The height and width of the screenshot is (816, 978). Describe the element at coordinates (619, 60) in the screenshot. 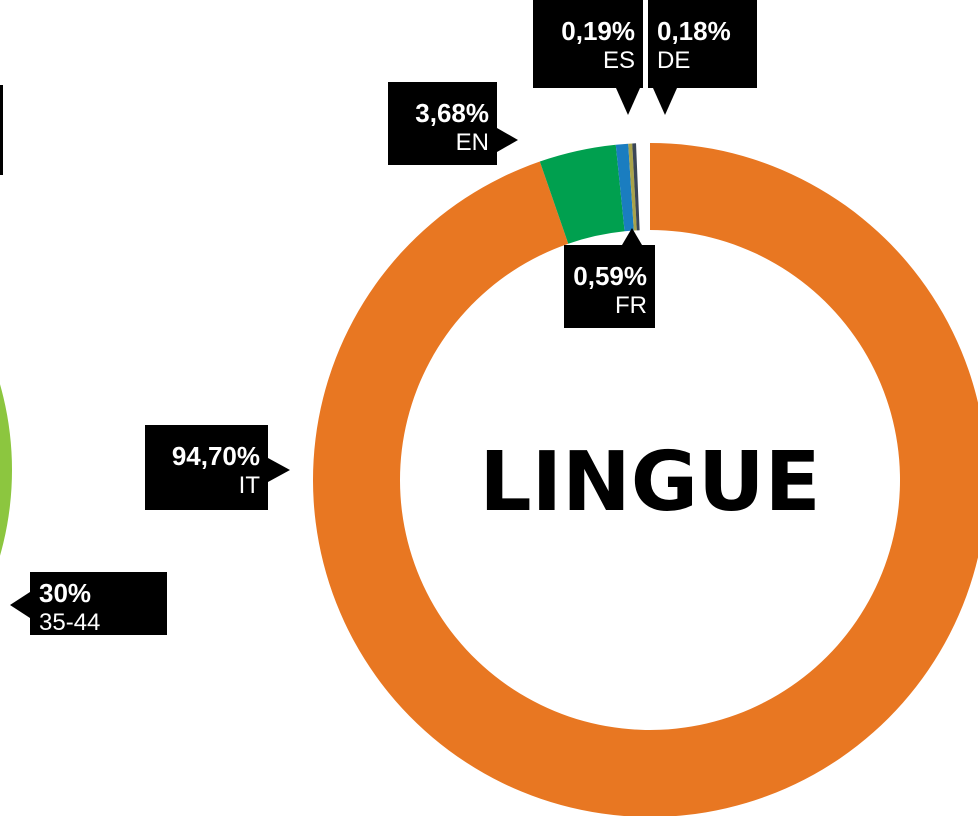

I see `category-label: ES` at that location.